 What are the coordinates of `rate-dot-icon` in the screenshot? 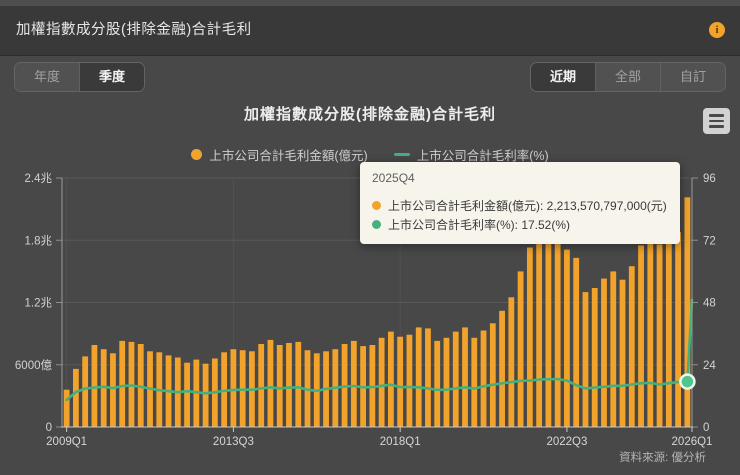 It's located at (376, 224).